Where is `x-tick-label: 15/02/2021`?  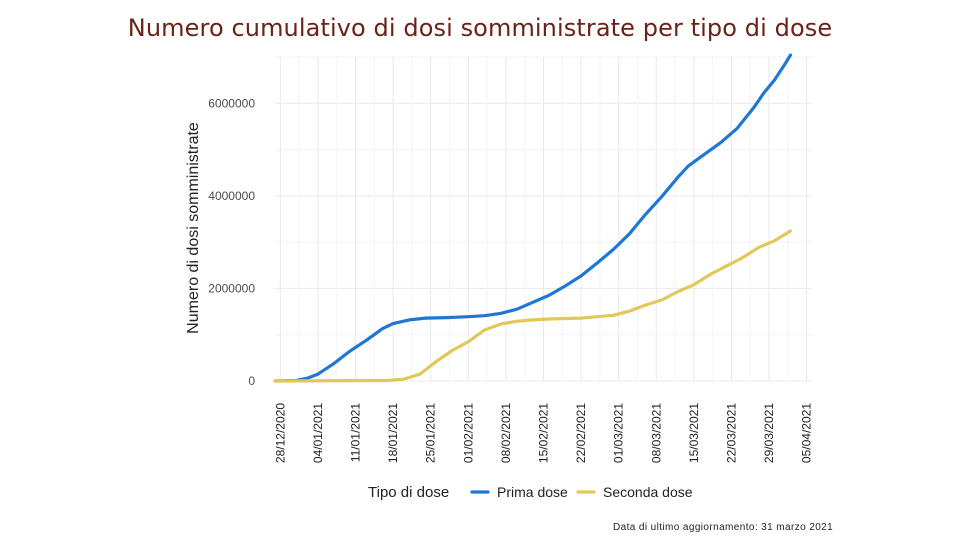 x-tick-label: 15/02/2021 is located at coordinates (544, 433).